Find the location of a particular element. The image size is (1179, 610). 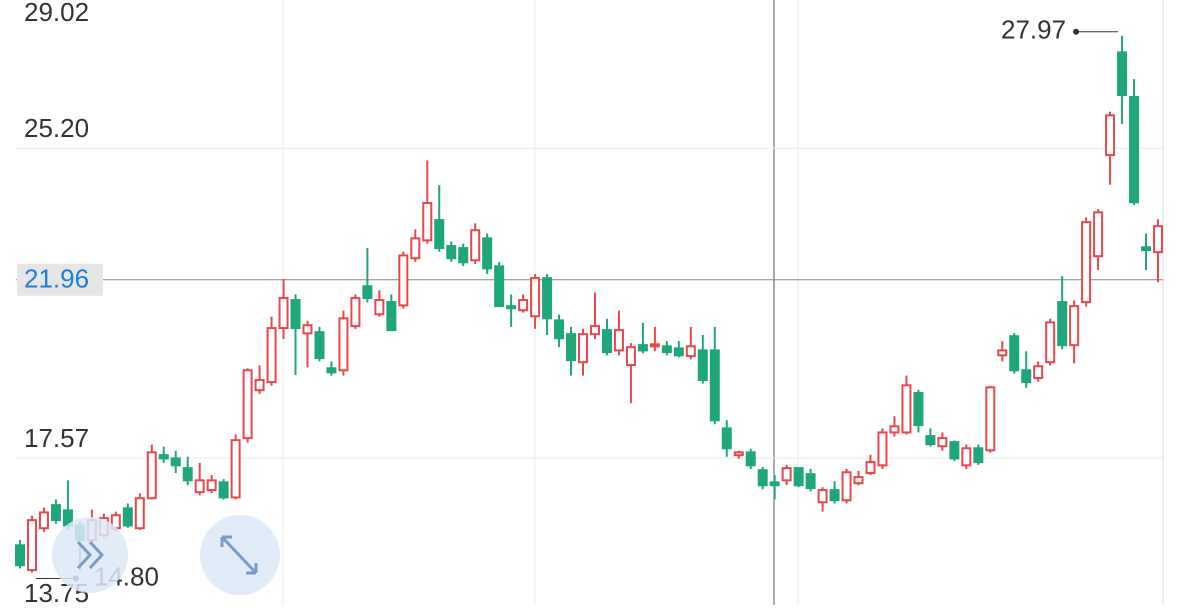

crosshair-label-bg is located at coordinates (60, 279).